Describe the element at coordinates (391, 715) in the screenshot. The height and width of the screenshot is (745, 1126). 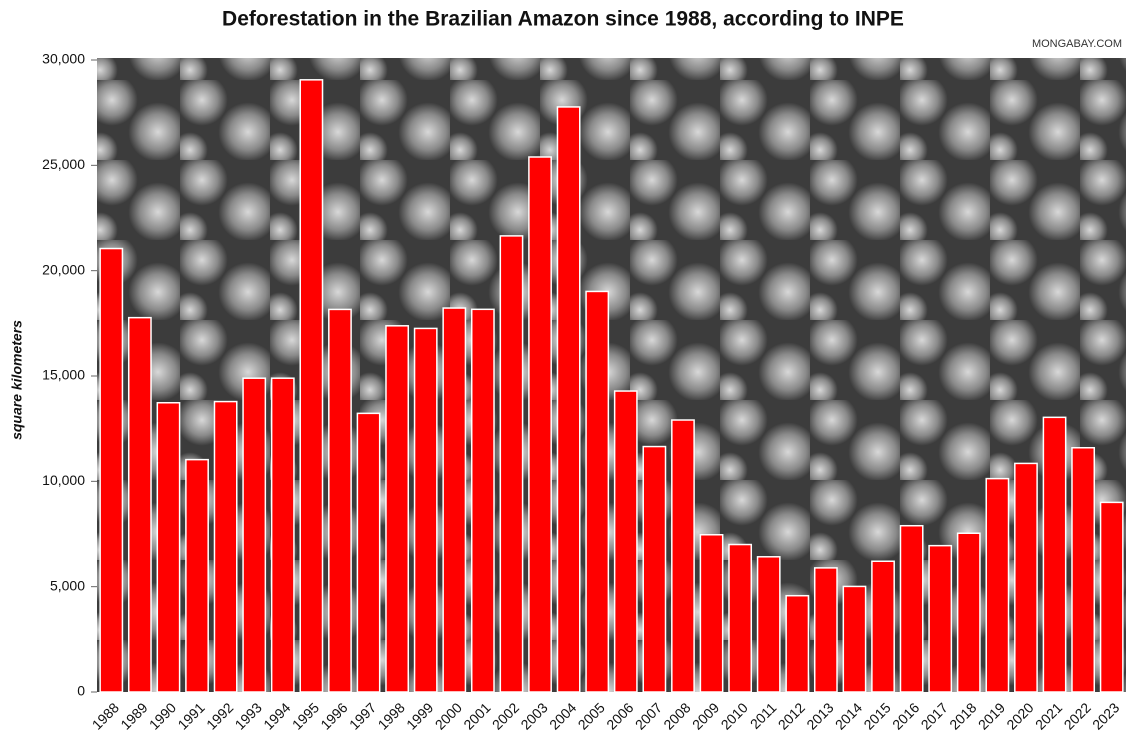
I see `x-tick-label: 1998` at that location.